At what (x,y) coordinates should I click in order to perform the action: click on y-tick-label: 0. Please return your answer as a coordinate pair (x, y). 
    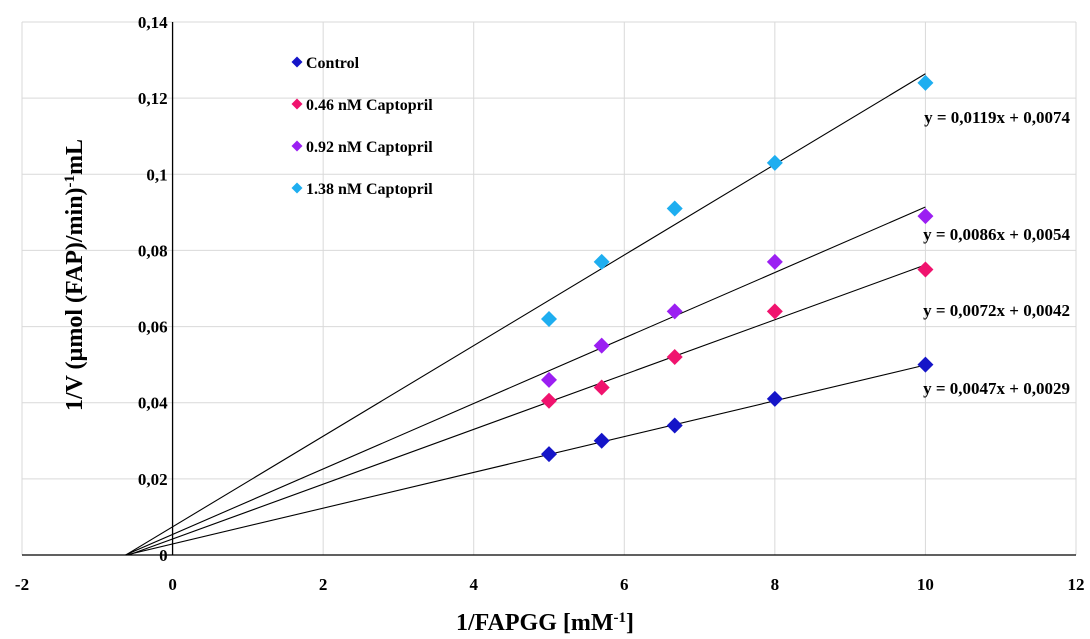
    Looking at the image, I should click on (163, 555).